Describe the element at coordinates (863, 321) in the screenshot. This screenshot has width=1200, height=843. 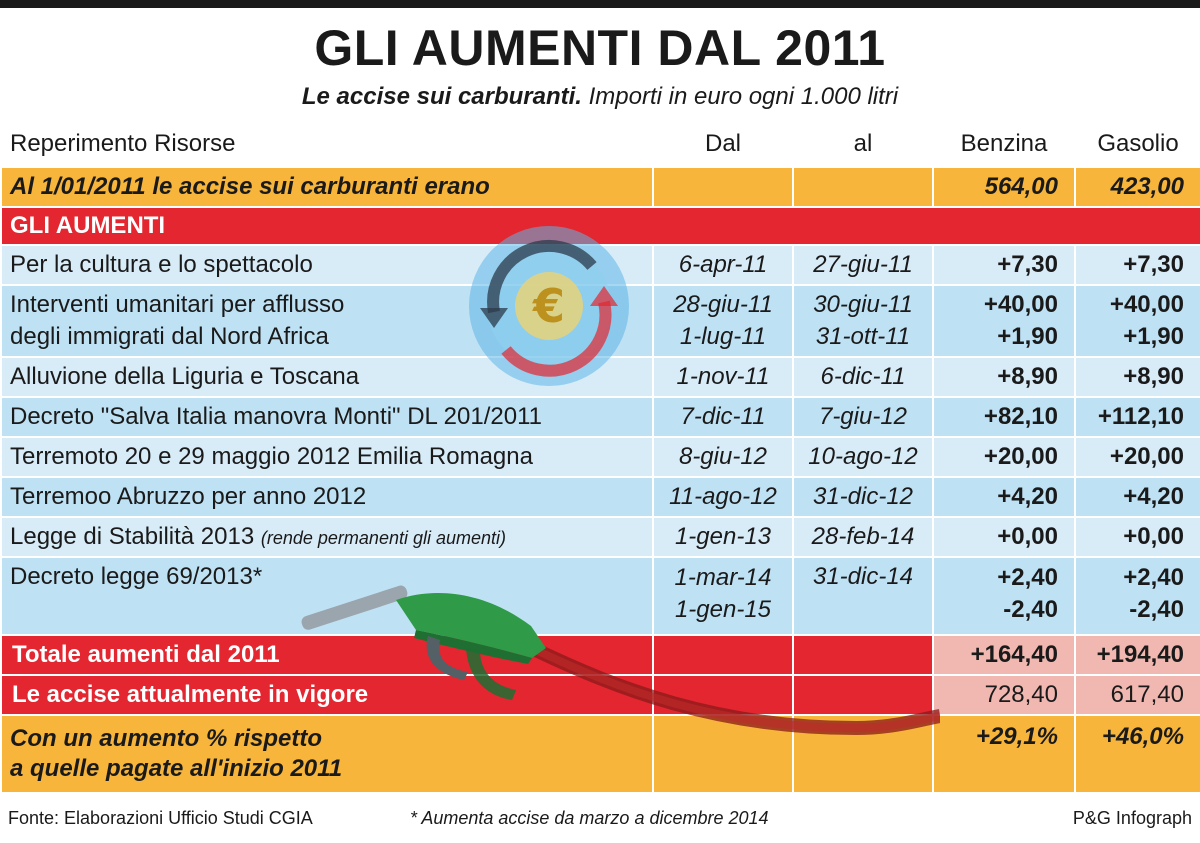
I see `row-to: 30-giu-11 31-ott-11` at that location.